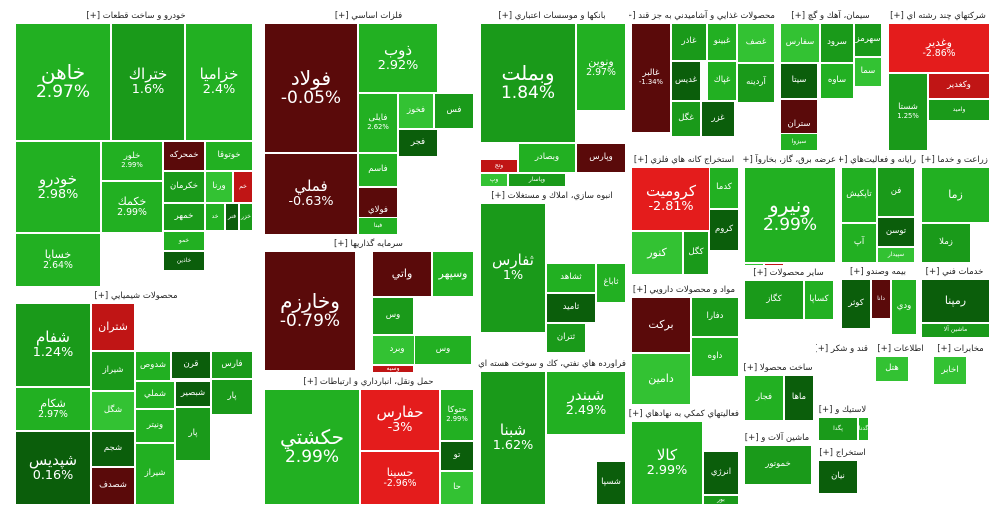 The height and width of the screenshot is (517, 1000). Describe the element at coordinates (393, 369) in the screenshot. I see `treemap-tile: وسيه` at that location.